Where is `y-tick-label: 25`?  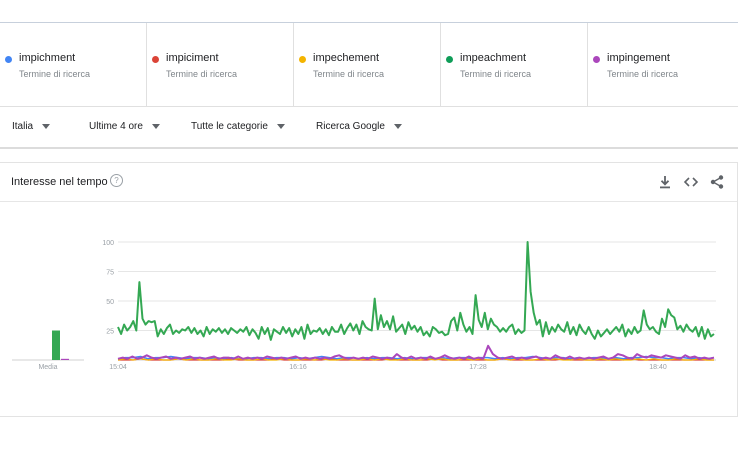
y-tick-label: 25 is located at coordinates (110, 332).